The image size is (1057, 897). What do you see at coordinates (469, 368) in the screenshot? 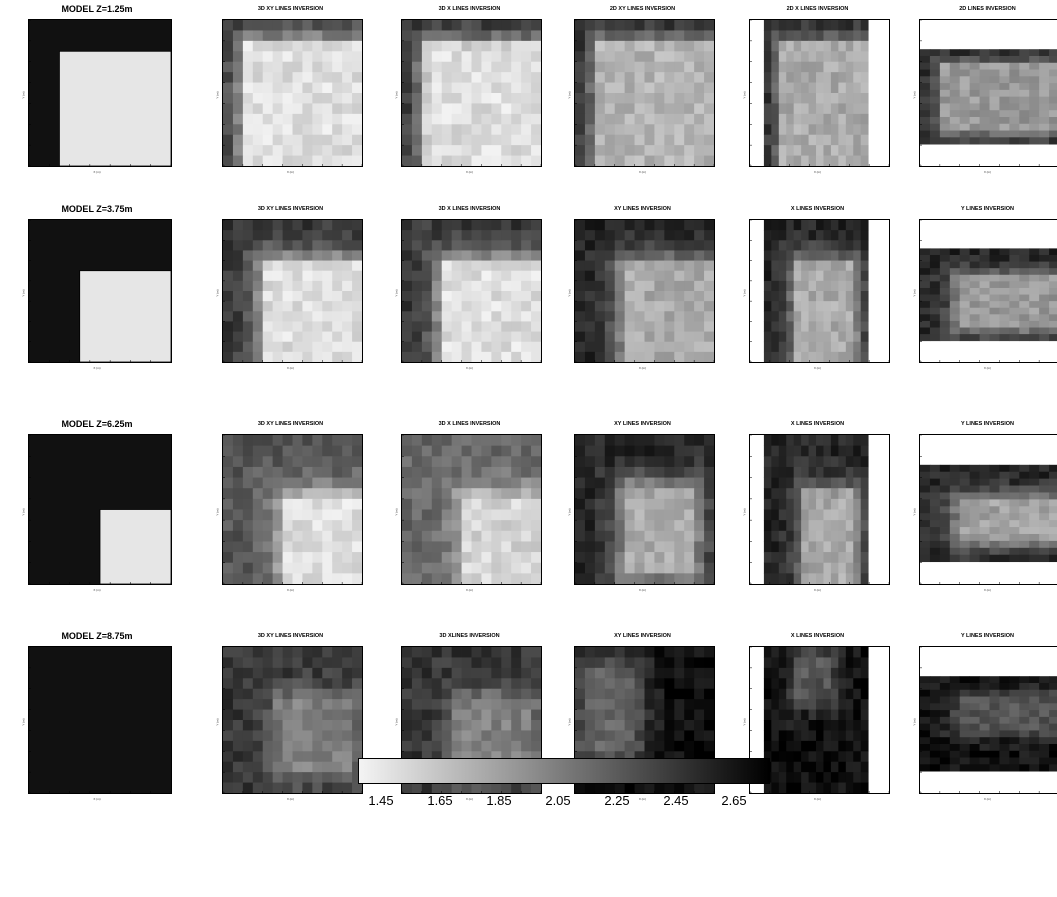
I see `x-axis-label: X (m)` at bounding box center [469, 368].